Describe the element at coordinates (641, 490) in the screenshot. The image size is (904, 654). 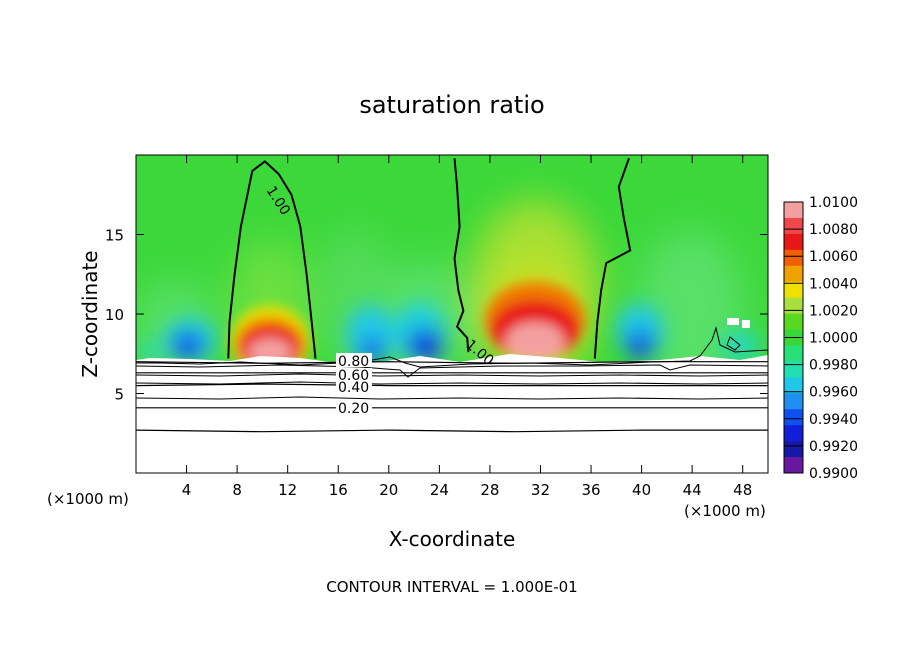
I see `x-tick-label: 40` at that location.